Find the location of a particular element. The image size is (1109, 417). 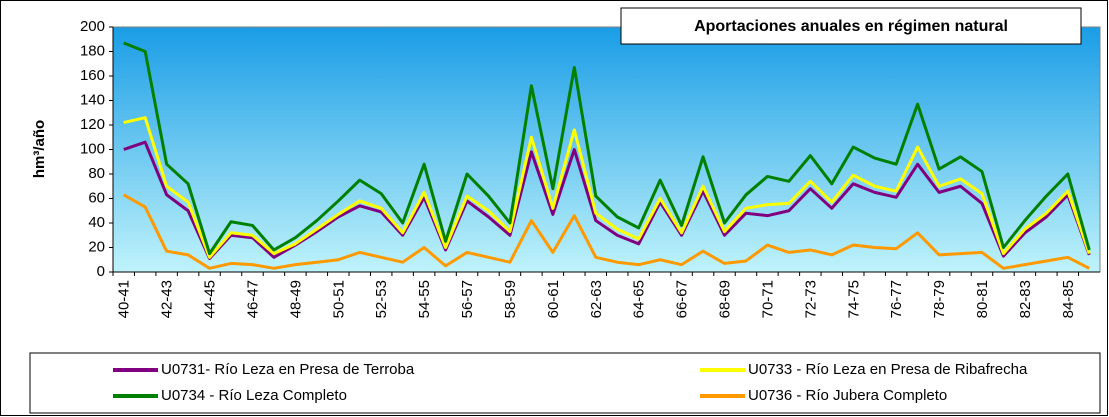

x-tick-label: 82-83 is located at coordinates (1025, 299).